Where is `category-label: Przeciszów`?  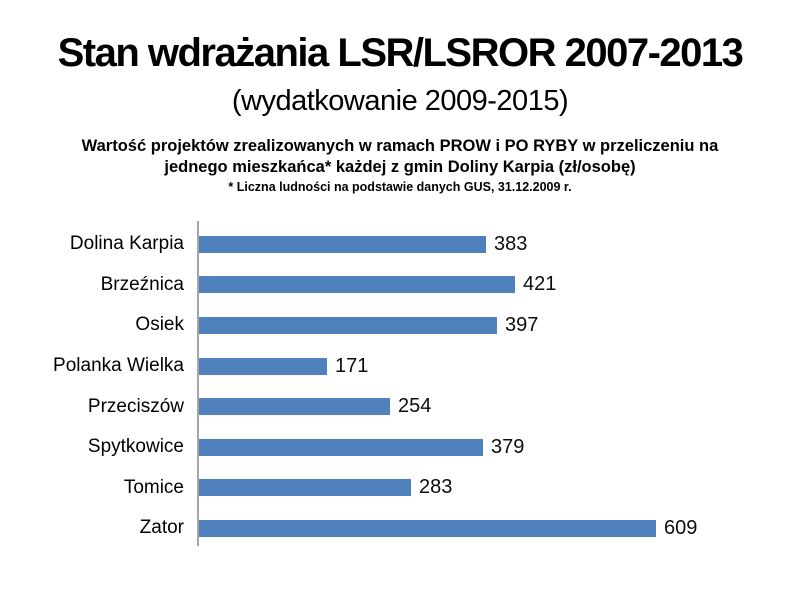 category-label: Przeciszów is located at coordinates (135, 406).